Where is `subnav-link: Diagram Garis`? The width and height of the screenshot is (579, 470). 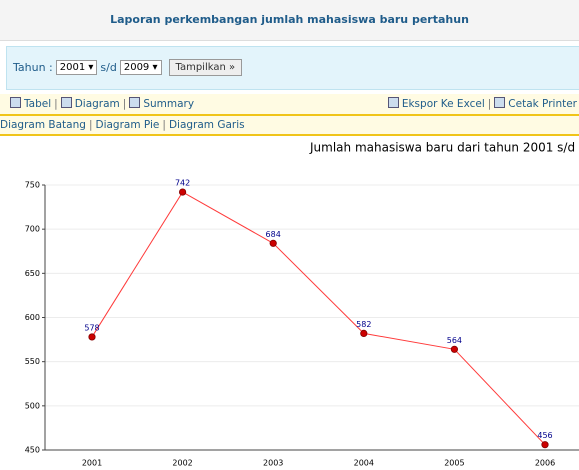
subnav-link: Diagram Garis is located at coordinates (206, 125).